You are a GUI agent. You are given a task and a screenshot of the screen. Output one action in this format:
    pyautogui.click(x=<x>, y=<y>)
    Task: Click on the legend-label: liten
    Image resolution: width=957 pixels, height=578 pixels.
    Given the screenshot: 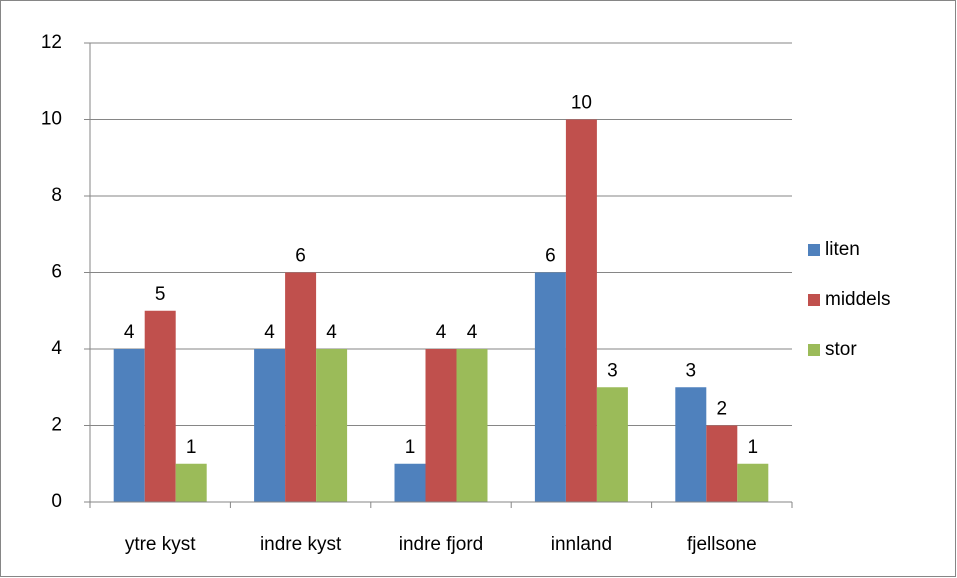 What is the action you would take?
    pyautogui.click(x=842, y=249)
    